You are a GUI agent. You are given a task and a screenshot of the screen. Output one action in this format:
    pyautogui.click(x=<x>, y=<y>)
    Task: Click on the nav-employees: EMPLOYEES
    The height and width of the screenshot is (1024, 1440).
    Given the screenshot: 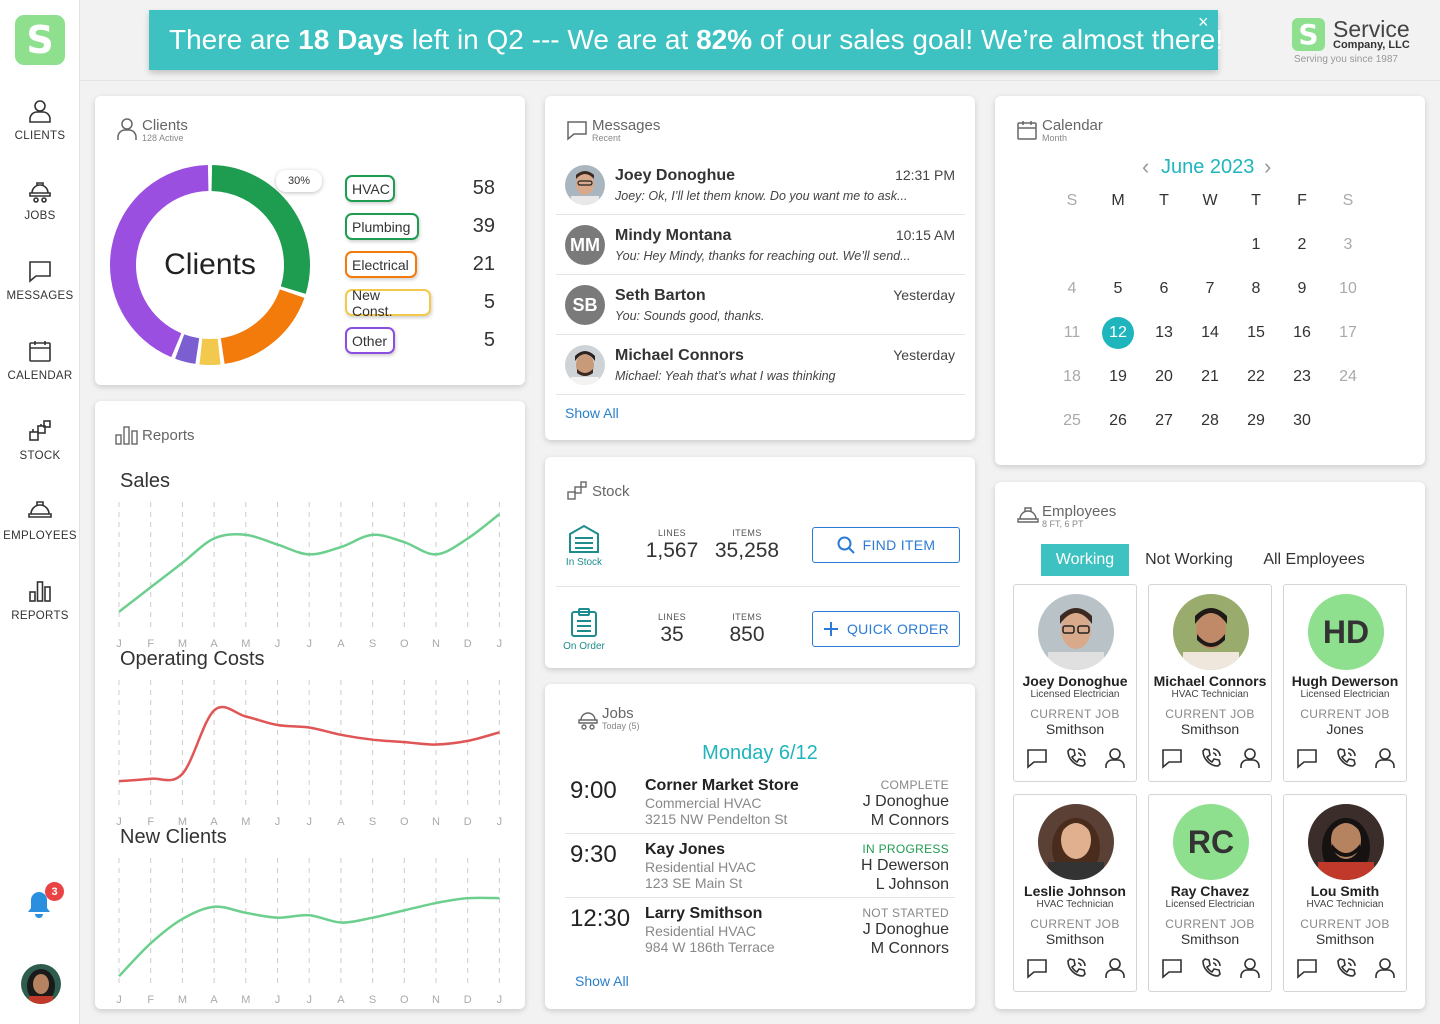 What is the action you would take?
    pyautogui.click(x=40, y=528)
    